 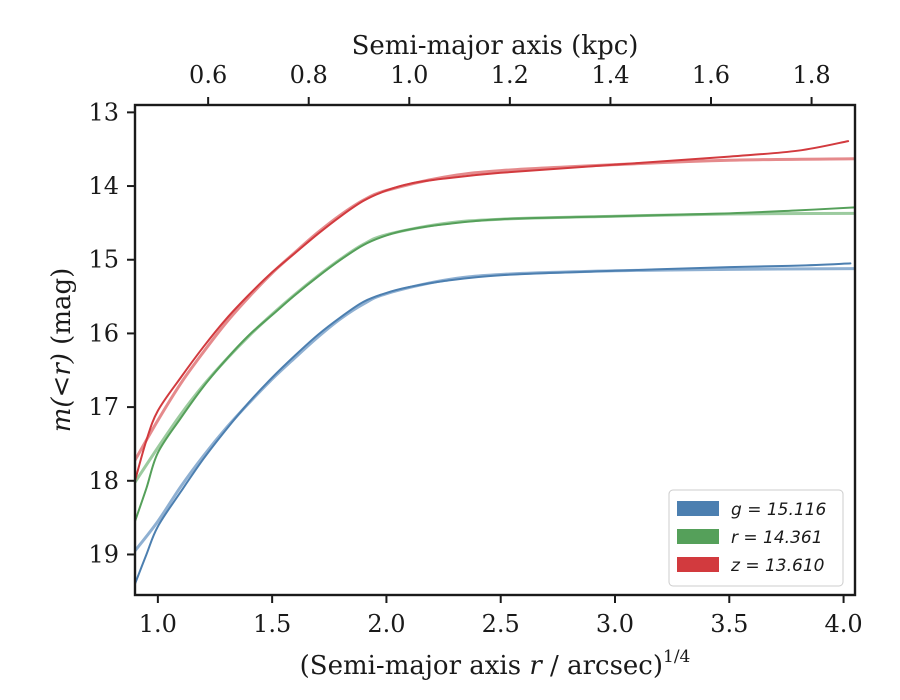 I want to click on y-tick-label: 13, so click(x=103, y=112).